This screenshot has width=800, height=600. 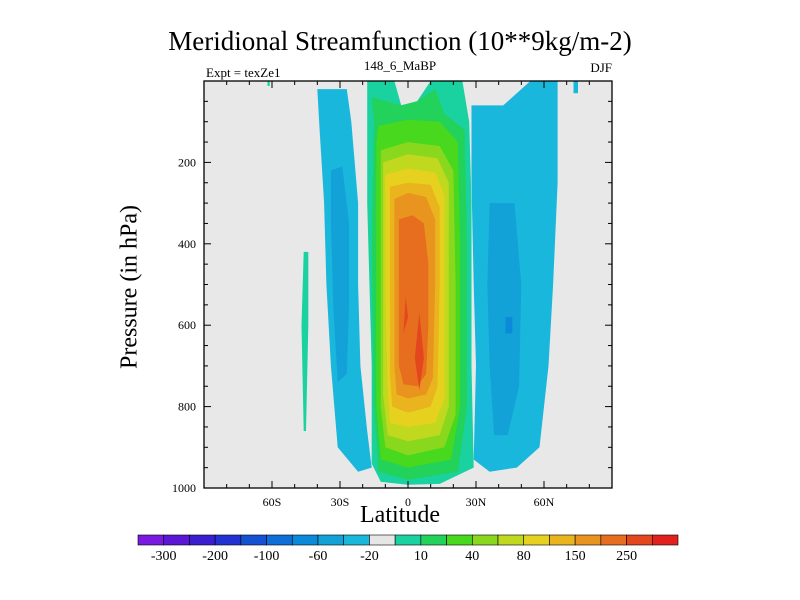 I want to click on y-axis-label: Pressure (in hPa), so click(x=129, y=287).